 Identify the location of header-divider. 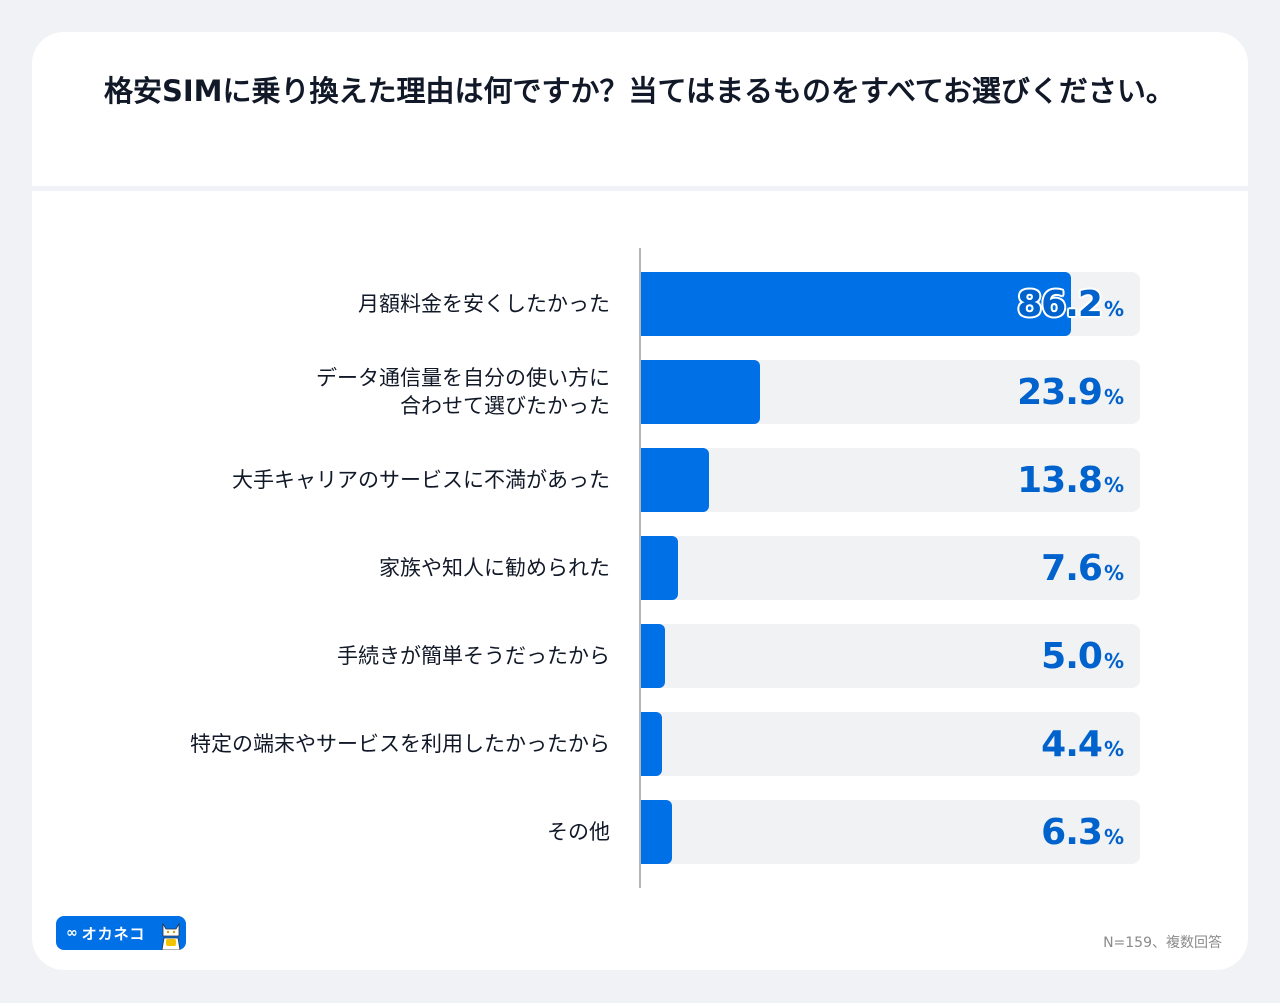
(640, 188).